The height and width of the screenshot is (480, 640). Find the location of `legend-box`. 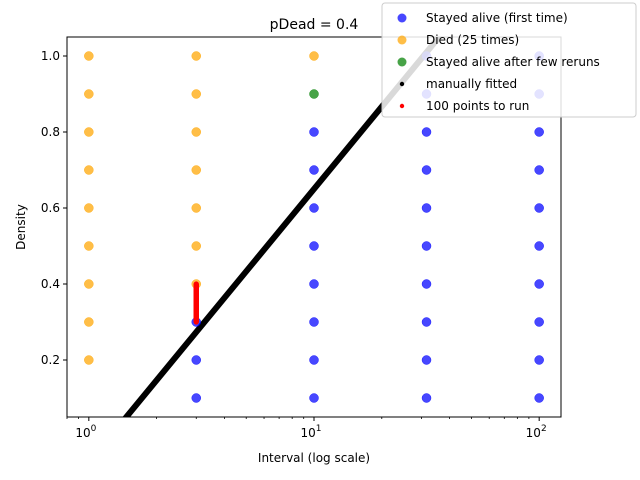

legend-box is located at coordinates (509, 60).